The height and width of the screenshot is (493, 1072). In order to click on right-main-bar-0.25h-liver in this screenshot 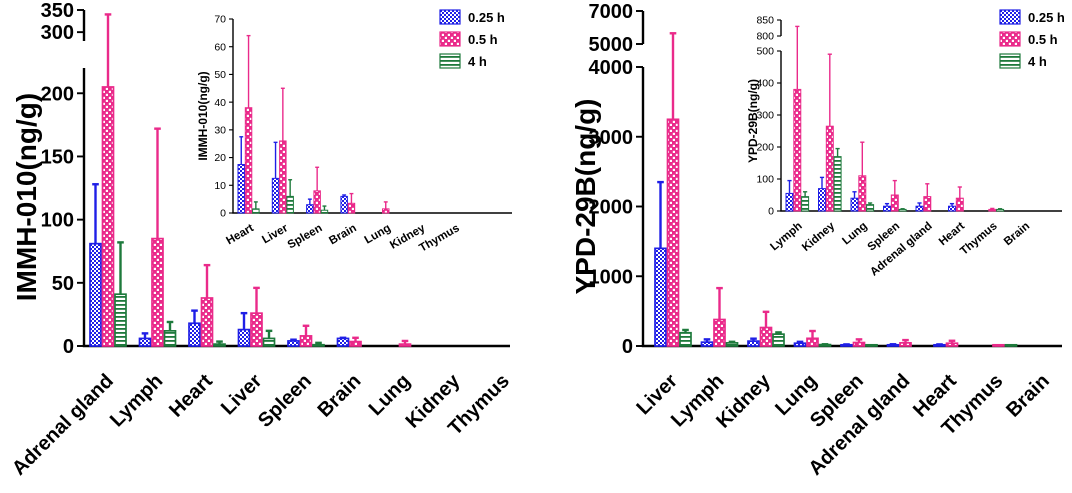, I will do `click(660, 297)`.